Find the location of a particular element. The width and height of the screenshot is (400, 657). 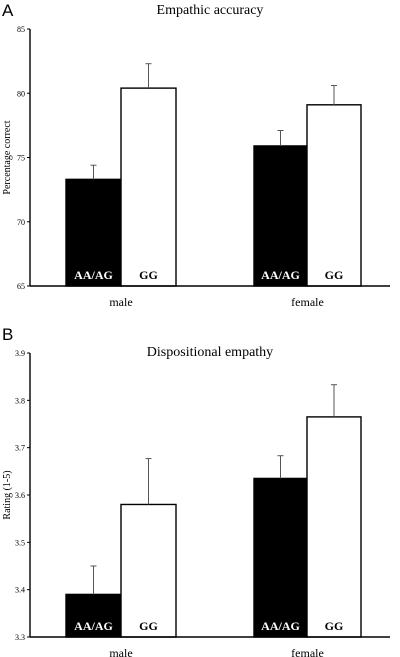

panel-b-y-tick-label: 3.6 is located at coordinates (20, 495).